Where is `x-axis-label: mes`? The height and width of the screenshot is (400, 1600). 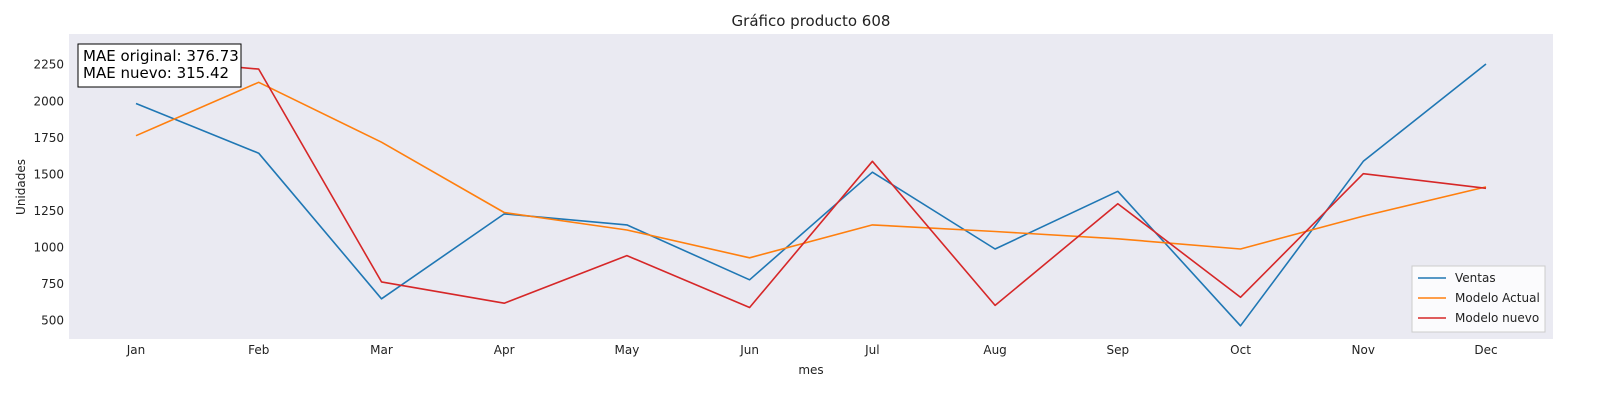
x-axis-label: mes is located at coordinates (810, 370).